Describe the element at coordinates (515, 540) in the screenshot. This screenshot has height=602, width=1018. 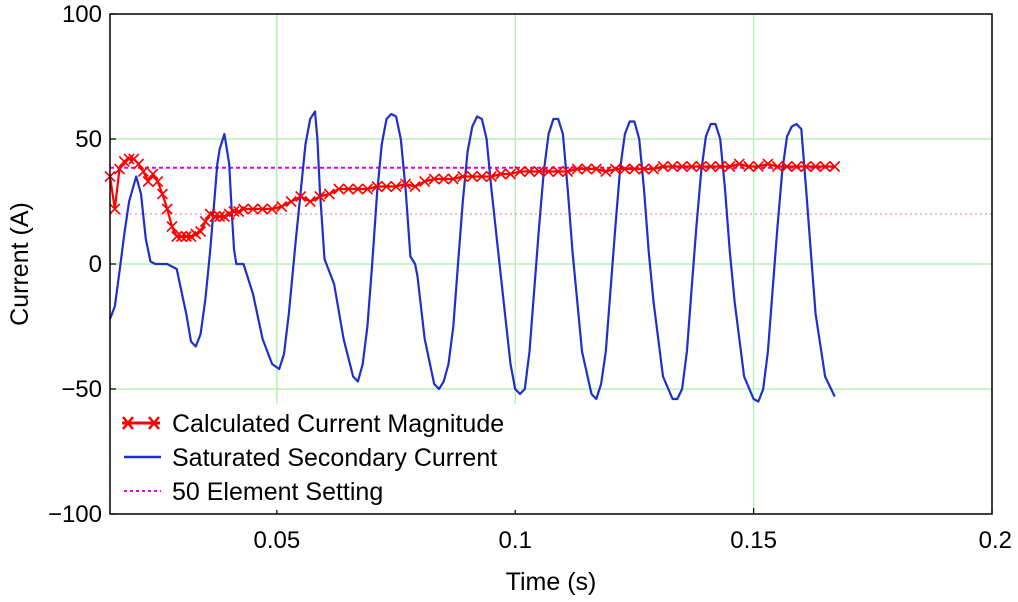
I see `x-tick-label: 0.1` at that location.